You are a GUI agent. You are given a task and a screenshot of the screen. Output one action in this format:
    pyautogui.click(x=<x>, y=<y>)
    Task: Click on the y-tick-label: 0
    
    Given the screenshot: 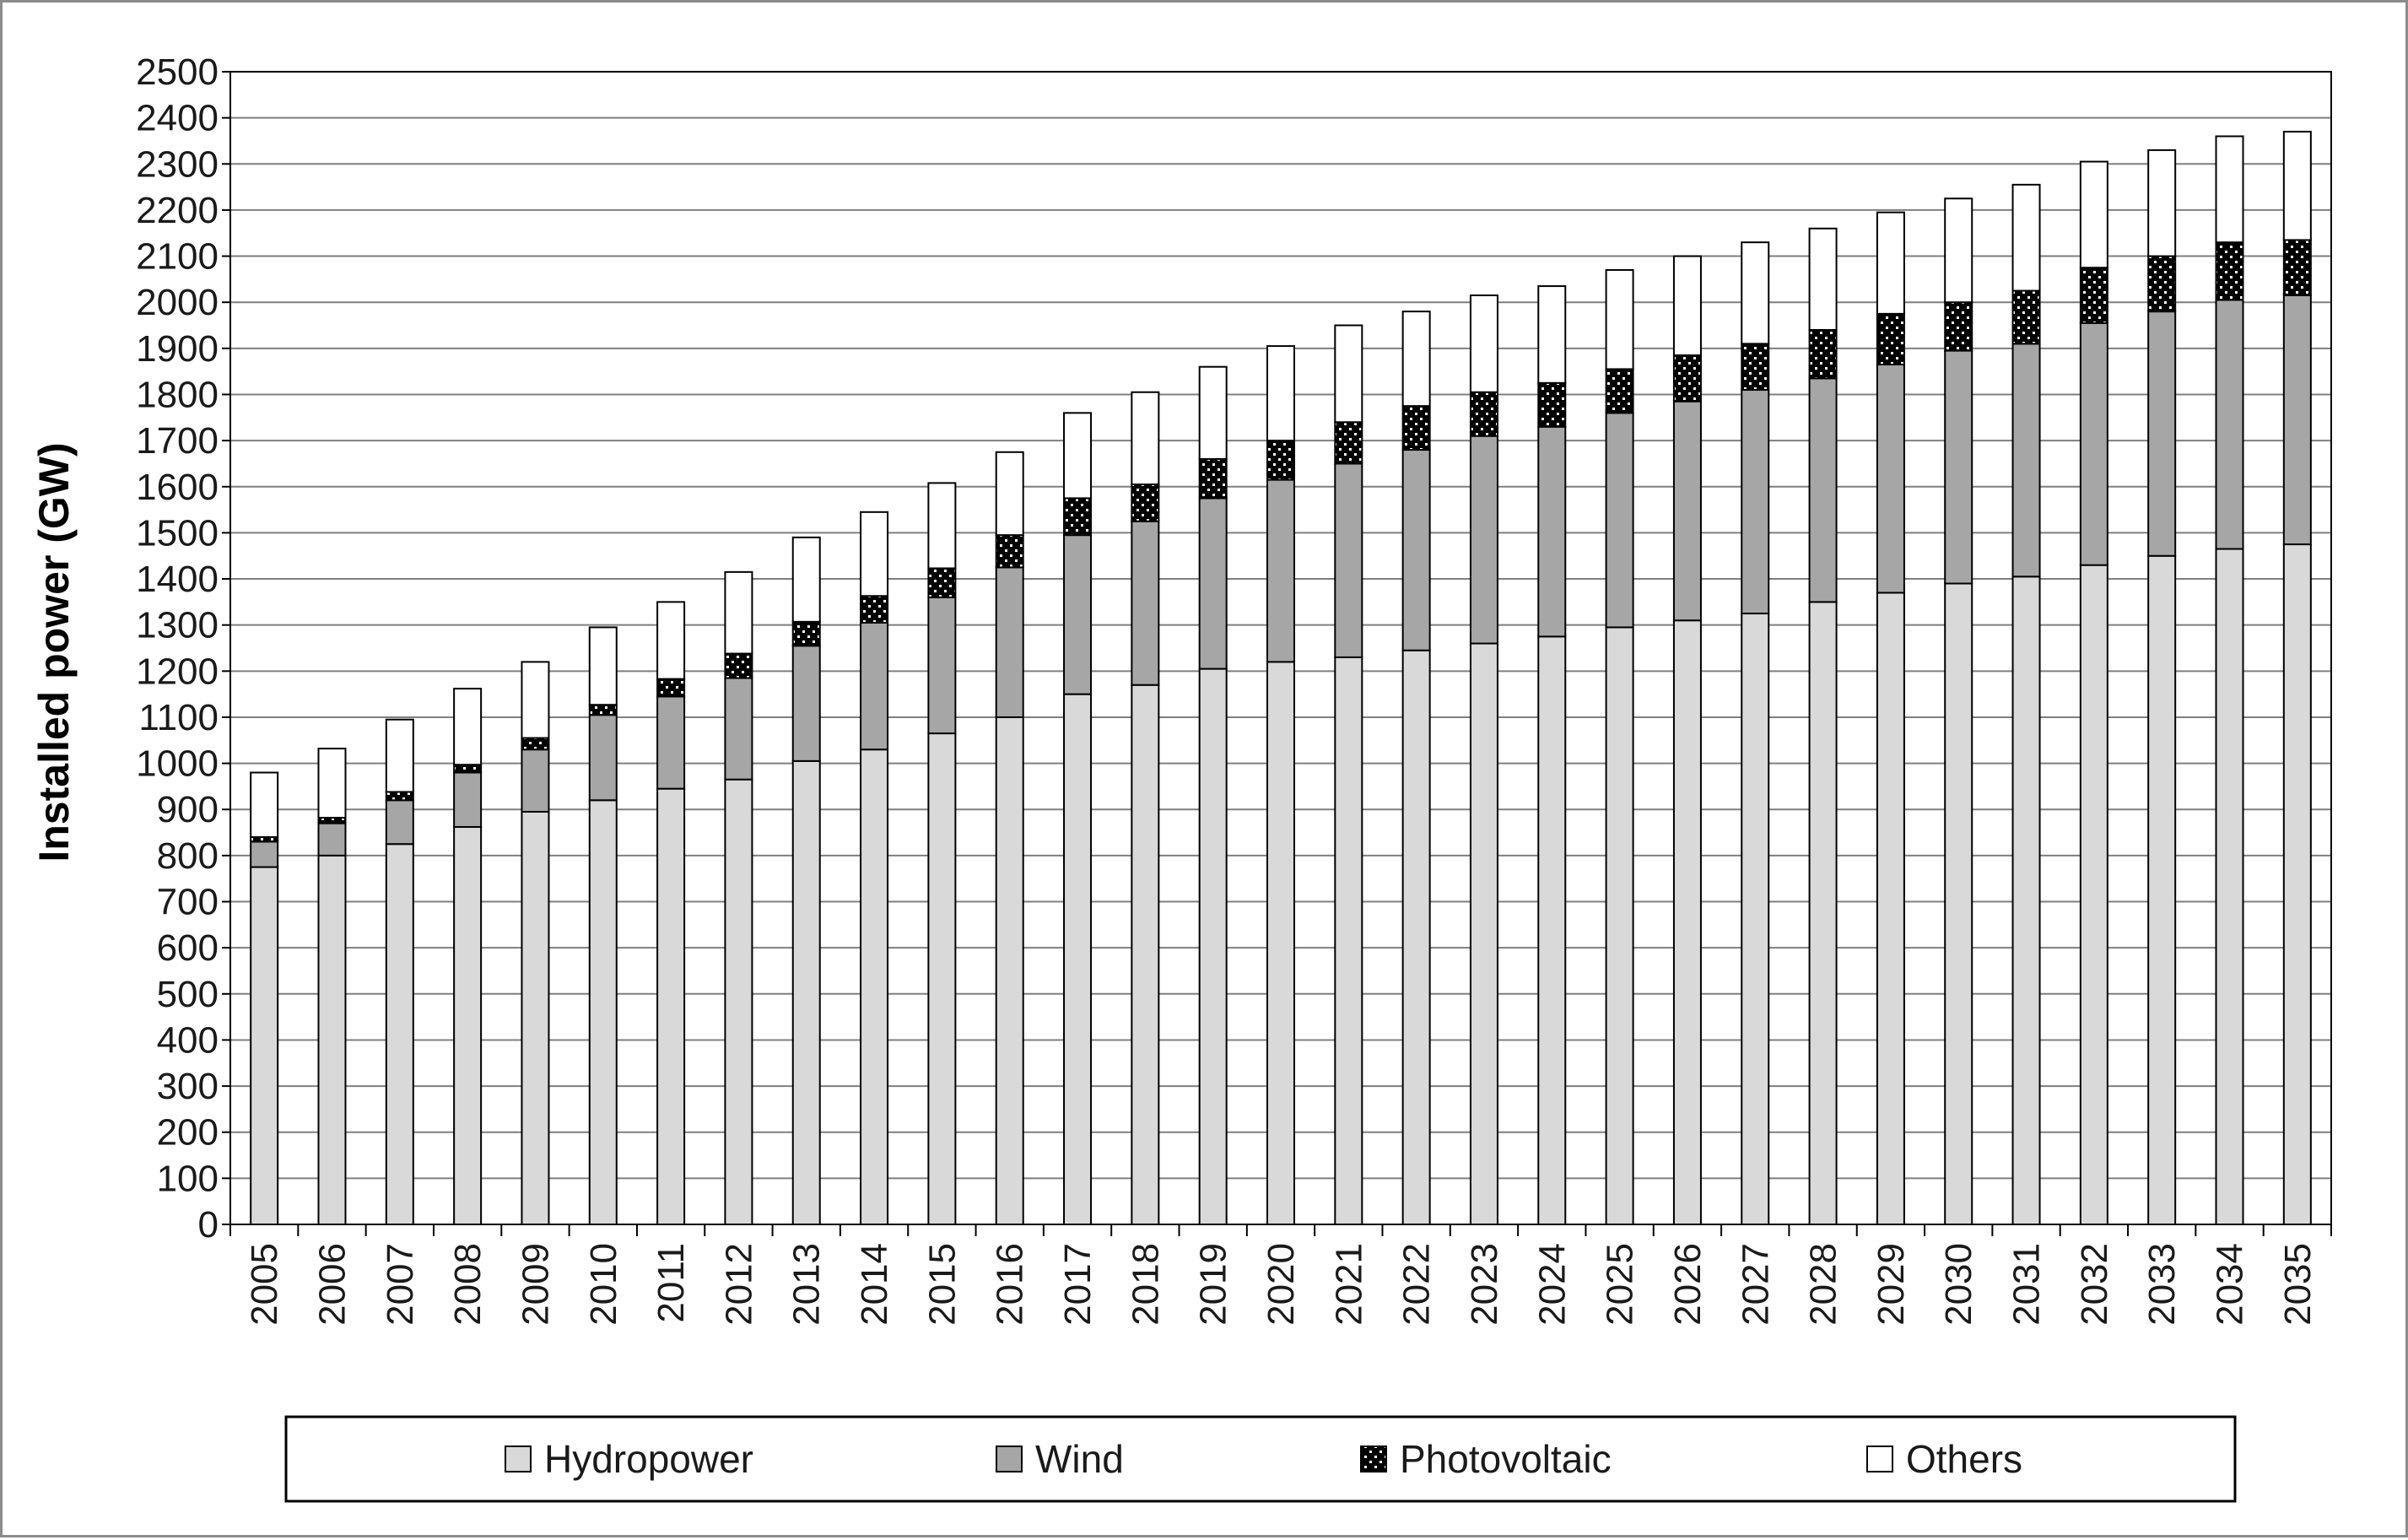 What is the action you would take?
    pyautogui.click(x=208, y=1225)
    